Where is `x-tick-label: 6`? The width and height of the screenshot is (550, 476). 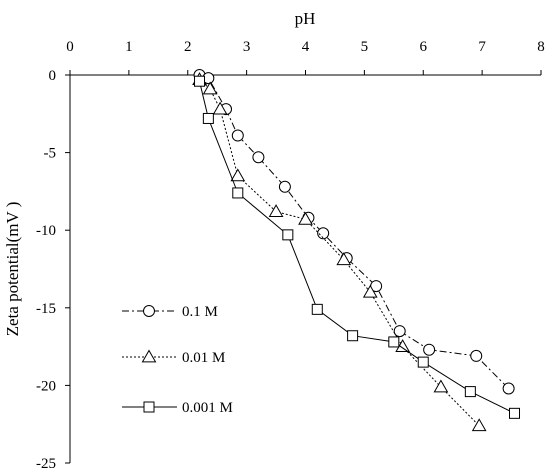
x-tick-label: 6 is located at coordinates (424, 47).